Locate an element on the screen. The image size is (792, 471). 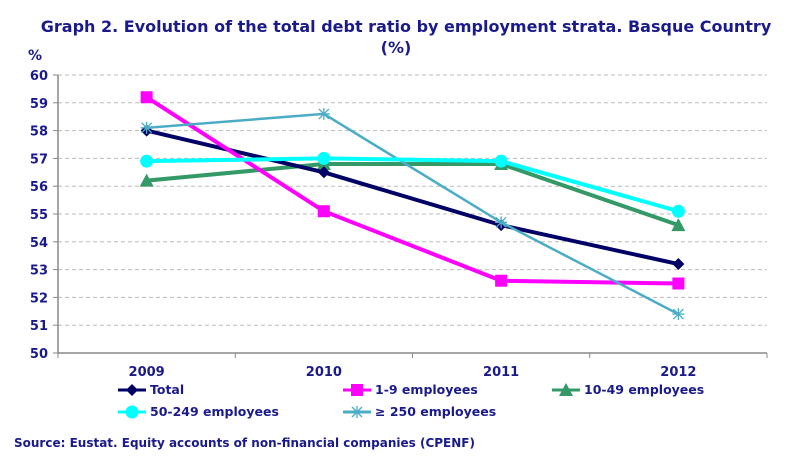
legend-label: ≥ 250 employees is located at coordinates (436, 411).